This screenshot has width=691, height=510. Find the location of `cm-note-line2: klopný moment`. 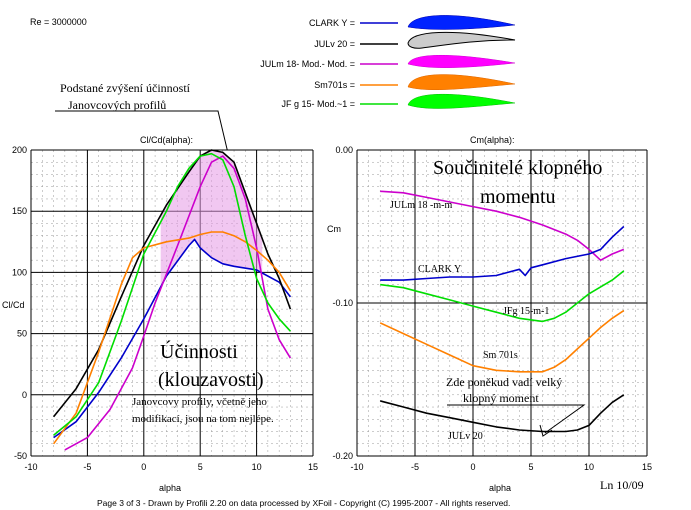

cm-note-line2: klopný moment is located at coordinates (501, 398).